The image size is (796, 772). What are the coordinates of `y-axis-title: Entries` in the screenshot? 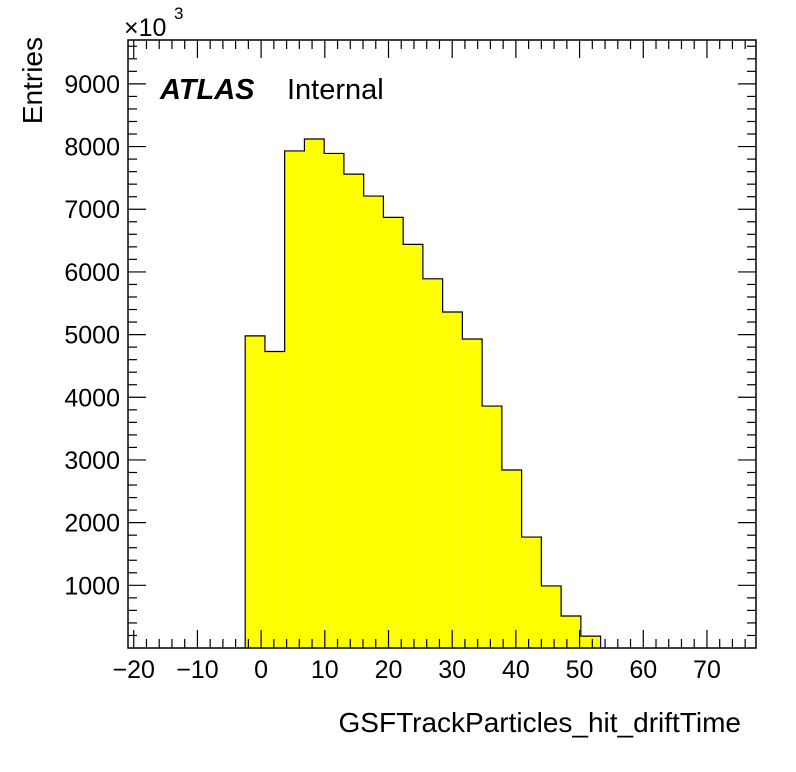 It's located at (32, 80).